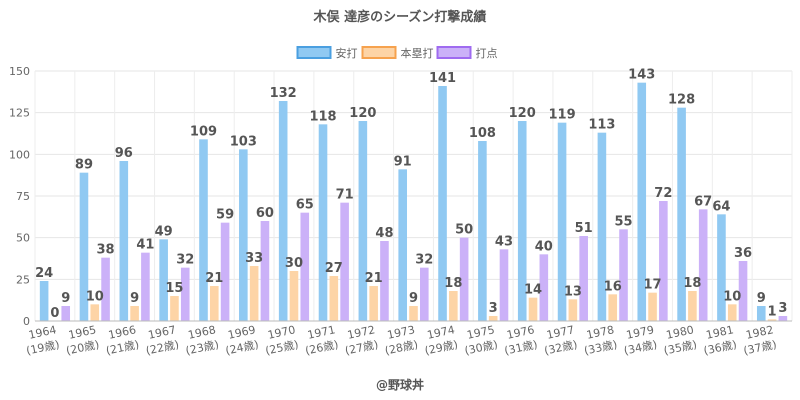  I want to click on data-label: 120, so click(362, 113).